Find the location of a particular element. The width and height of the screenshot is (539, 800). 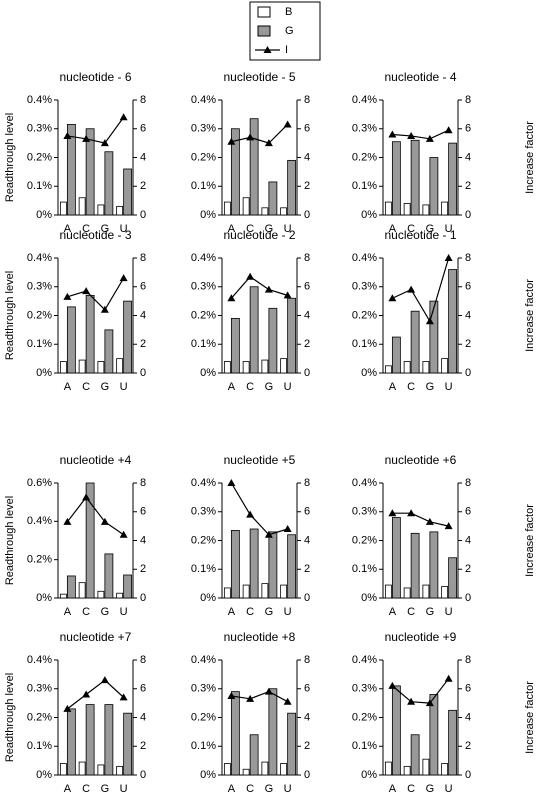

y-tick-label: 0% is located at coordinates (44, 373).